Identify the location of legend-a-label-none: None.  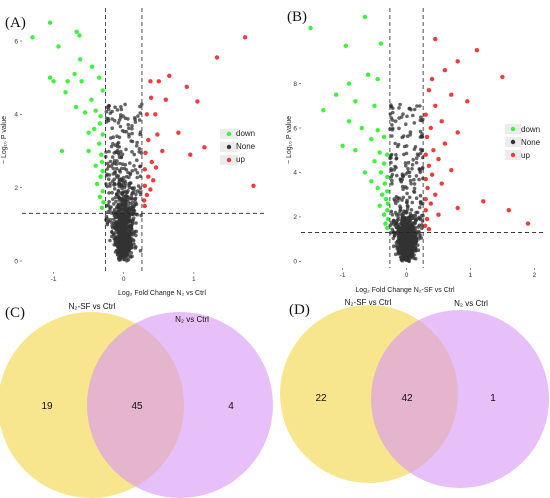
(246, 146).